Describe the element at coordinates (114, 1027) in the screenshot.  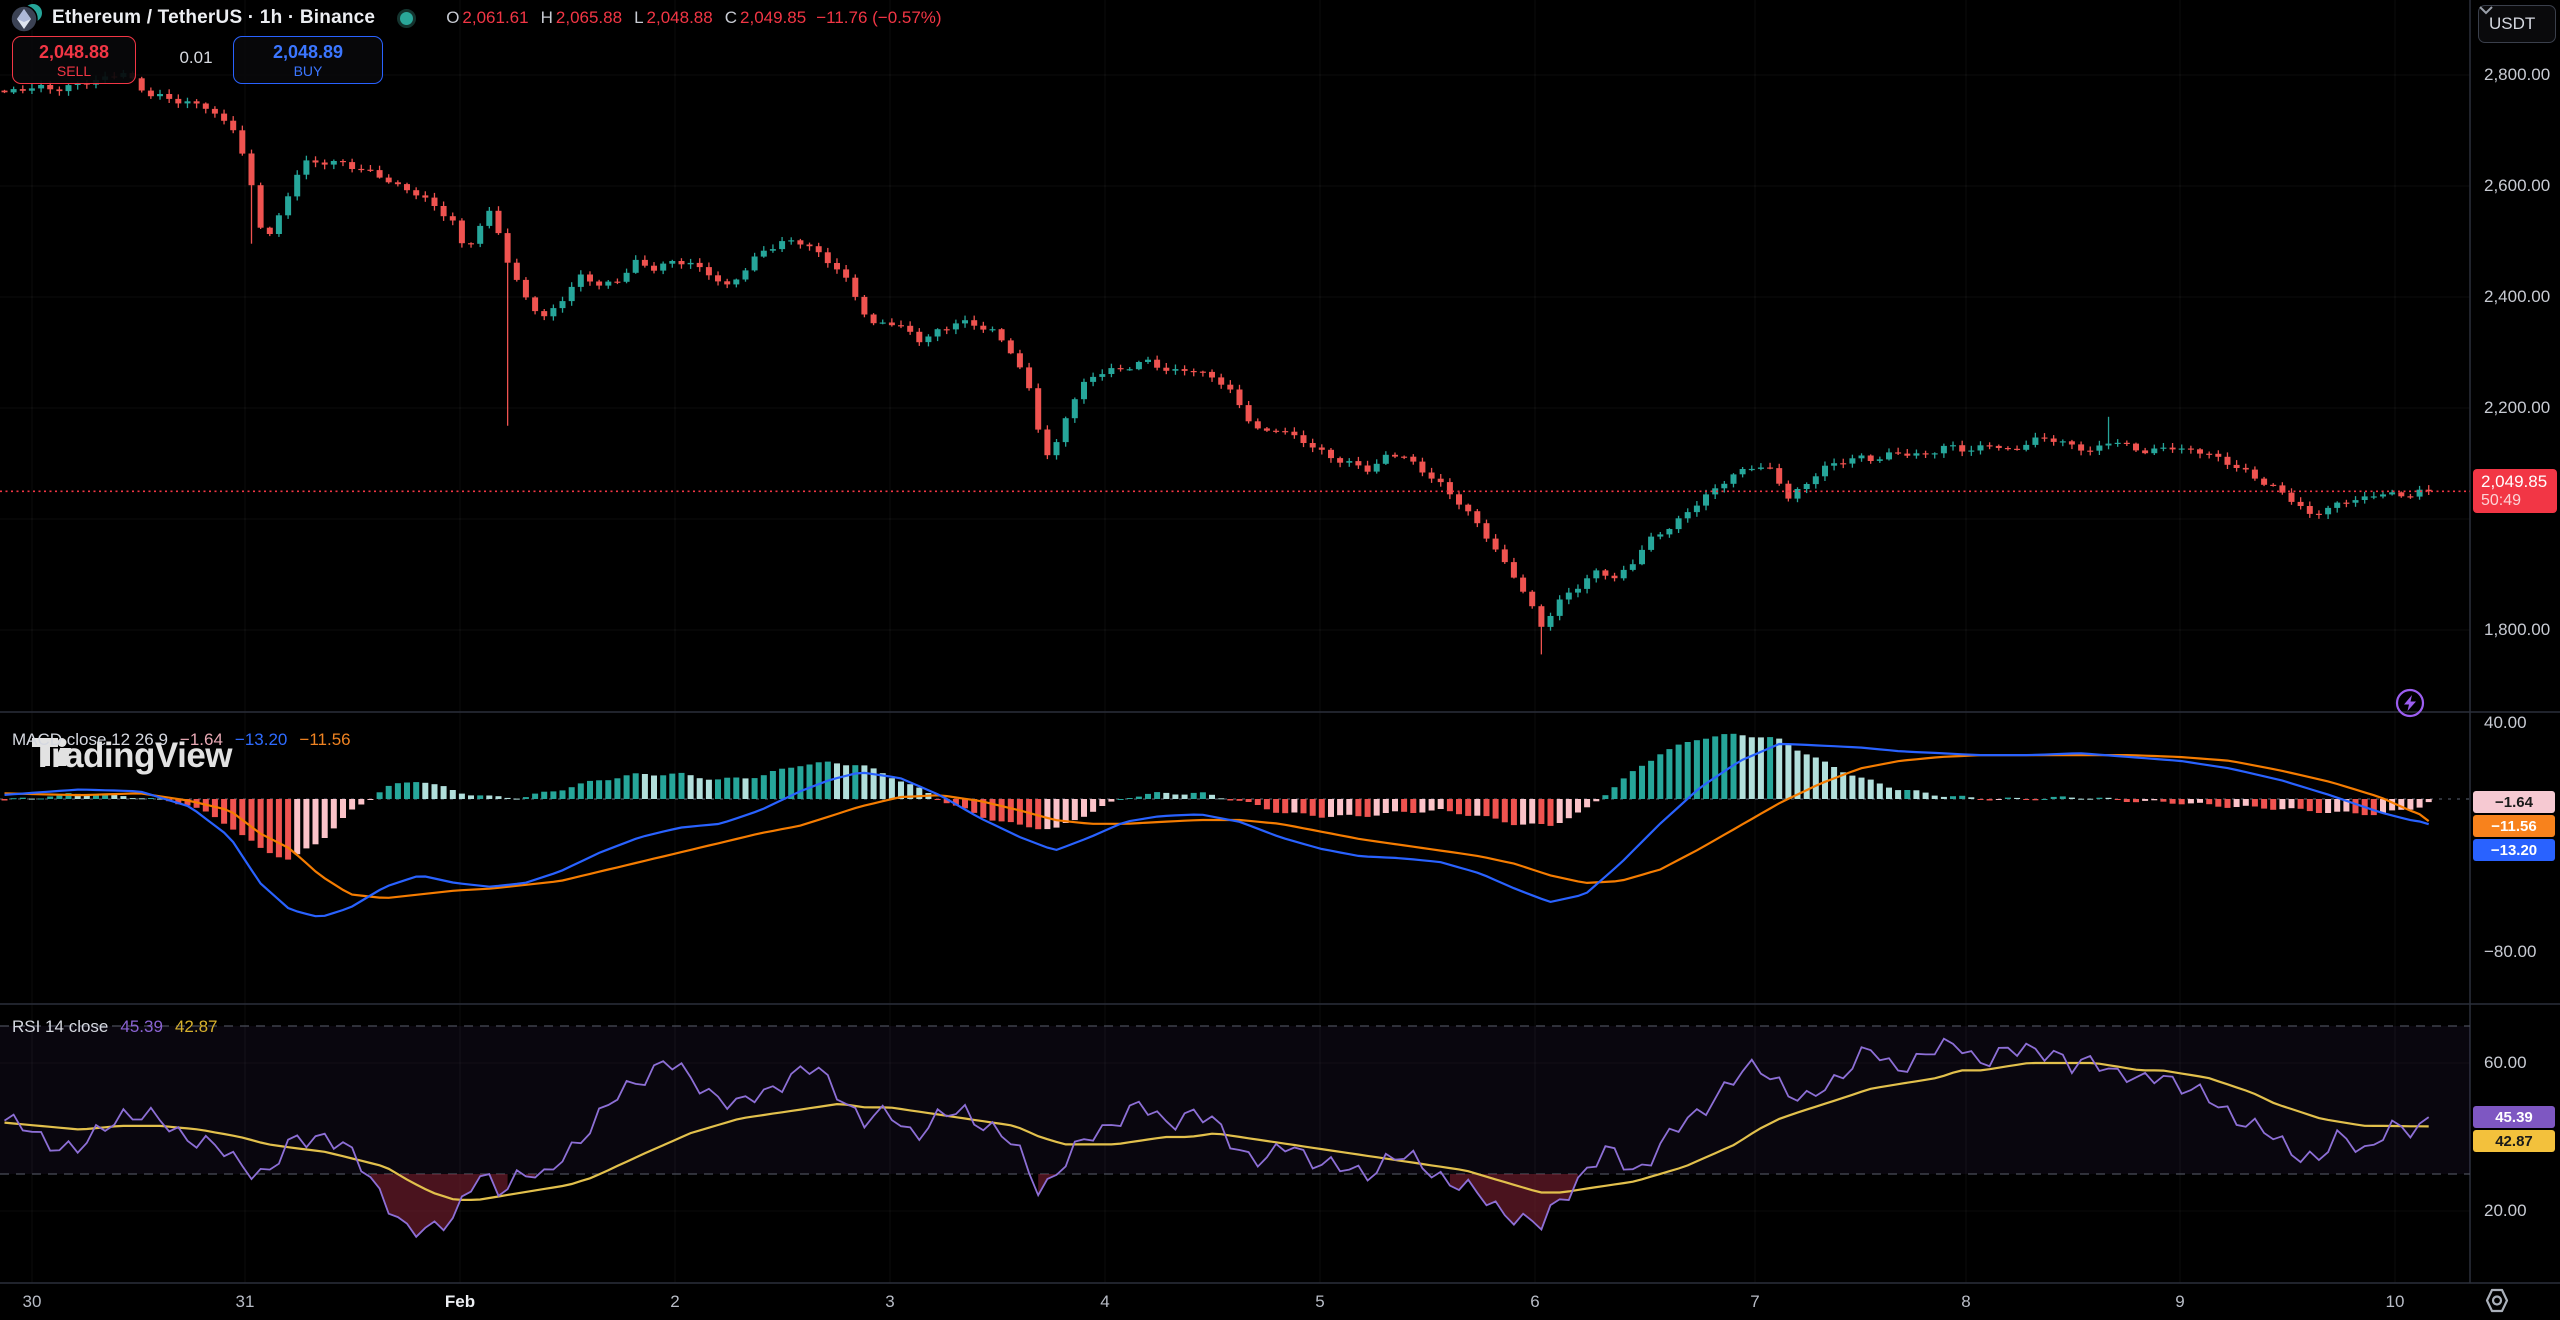
I see `rsi-pane-header: RSI 14 close 45.39 42.87` at that location.